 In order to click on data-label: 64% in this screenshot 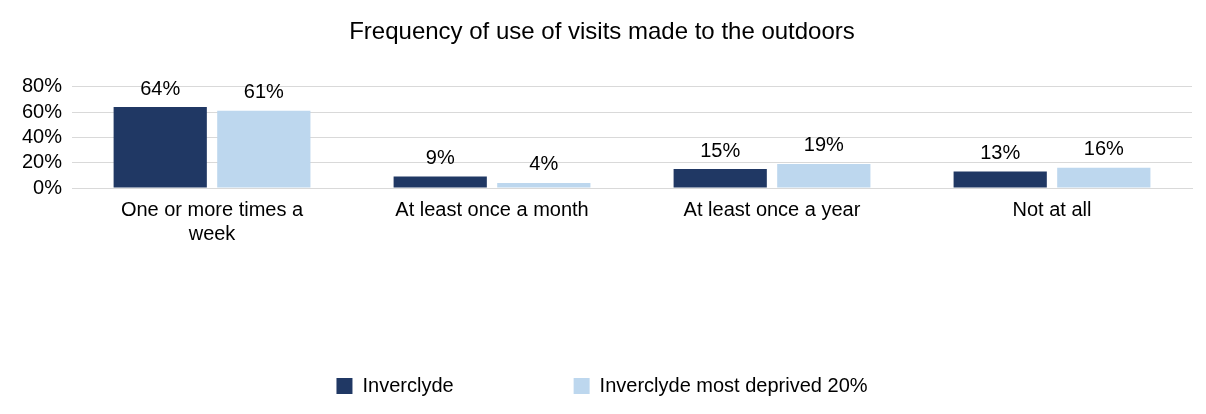, I will do `click(160, 87)`.